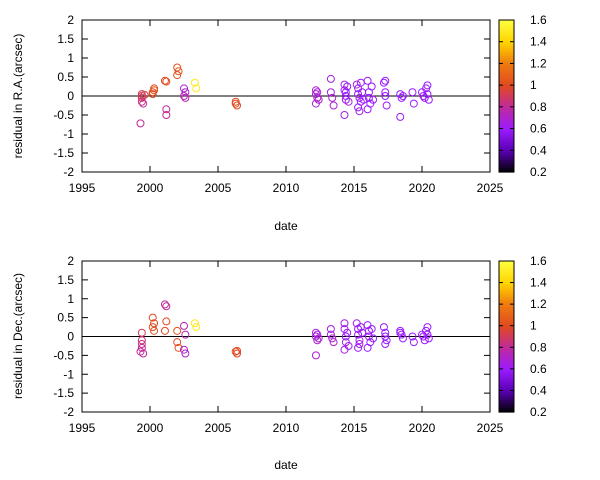 This screenshot has height=480, width=600. Describe the element at coordinates (65, 77) in the screenshot. I see `y-tick-label: 0.5` at that location.